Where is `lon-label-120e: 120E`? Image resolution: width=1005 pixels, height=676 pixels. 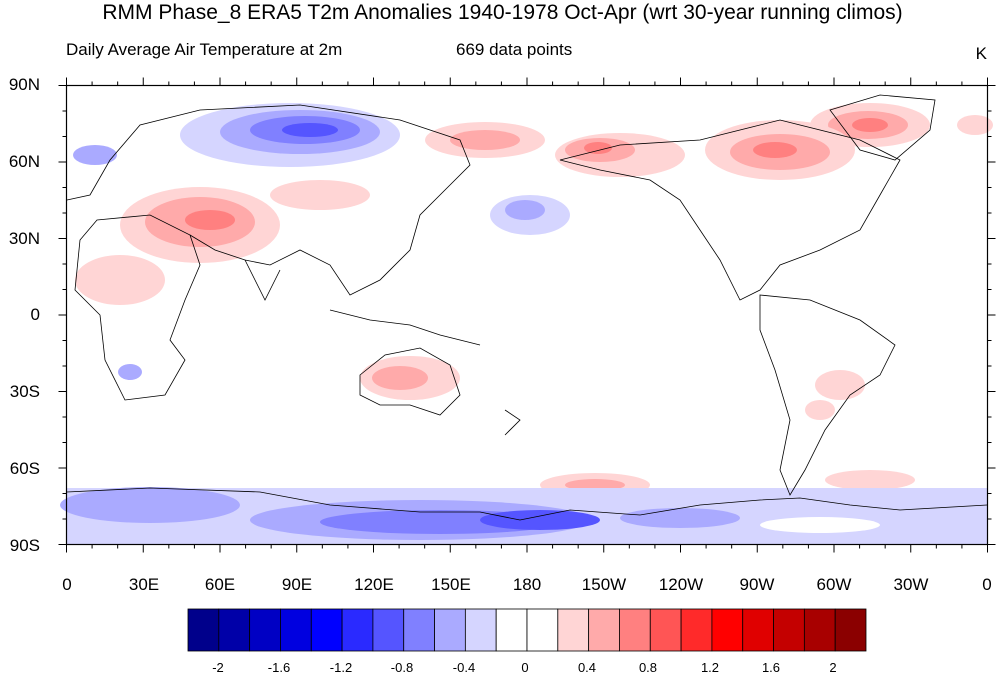
lon-label-120e: 120E is located at coordinates (374, 584).